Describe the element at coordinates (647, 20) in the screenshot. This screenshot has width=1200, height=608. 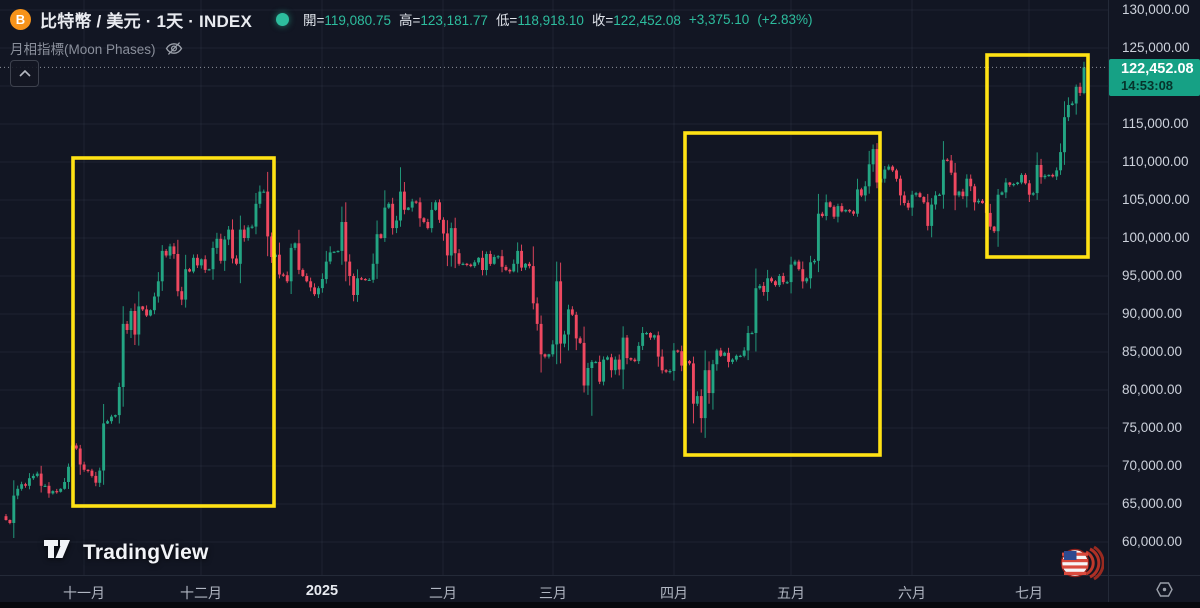
I see `close-value: 122,452.08` at that location.